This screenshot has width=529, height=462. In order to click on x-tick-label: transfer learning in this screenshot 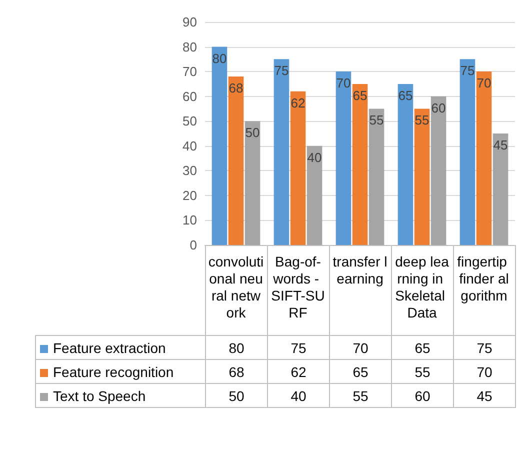, I will do `click(360, 270)`.